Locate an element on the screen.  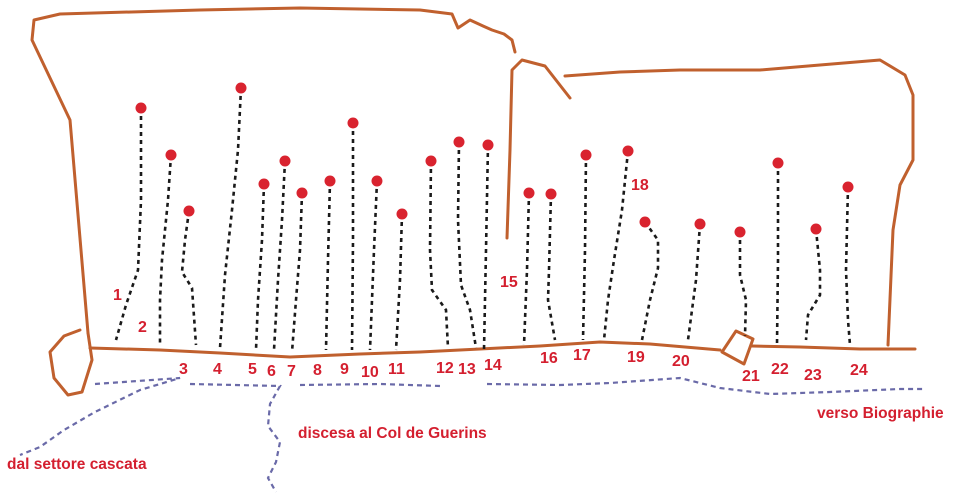
small-block is located at coordinates (737, 347).